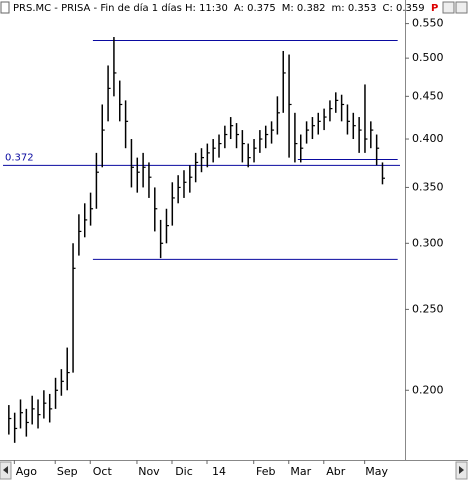 Image resolution: width=468 pixels, height=480 pixels. Describe the element at coordinates (336, 471) in the screenshot. I see `x-tick-label: Abr` at that location.